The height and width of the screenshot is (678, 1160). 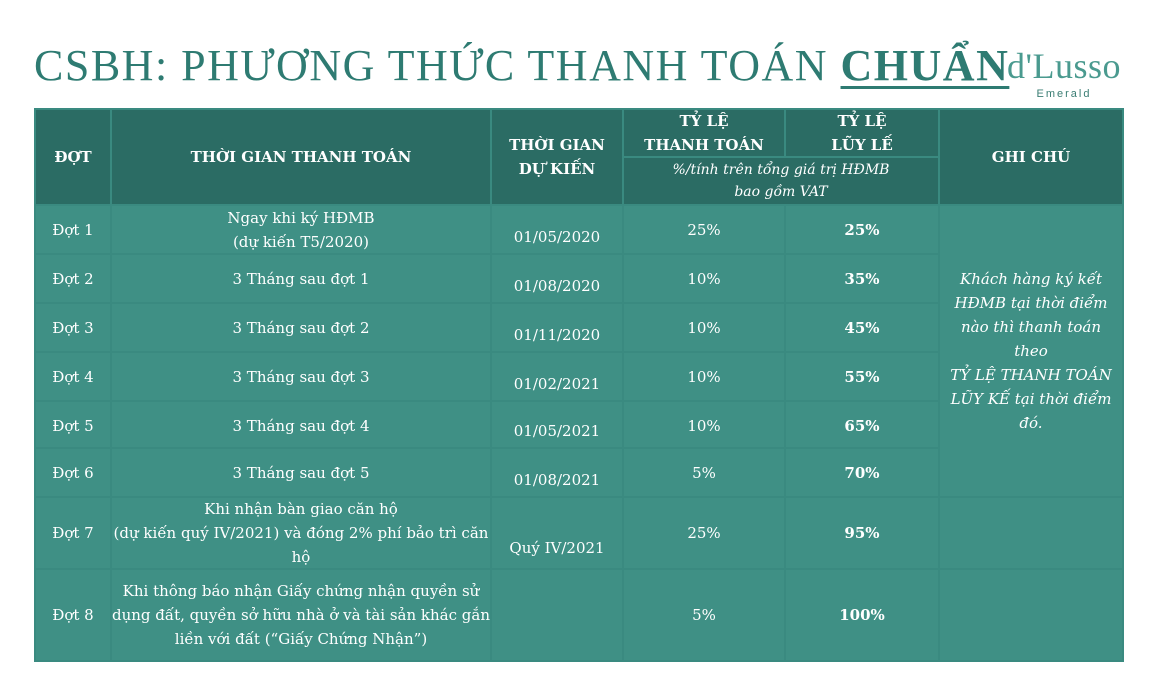 What do you see at coordinates (73, 376) in the screenshot?
I see `cell-dot: Đợt 4` at bounding box center [73, 376].